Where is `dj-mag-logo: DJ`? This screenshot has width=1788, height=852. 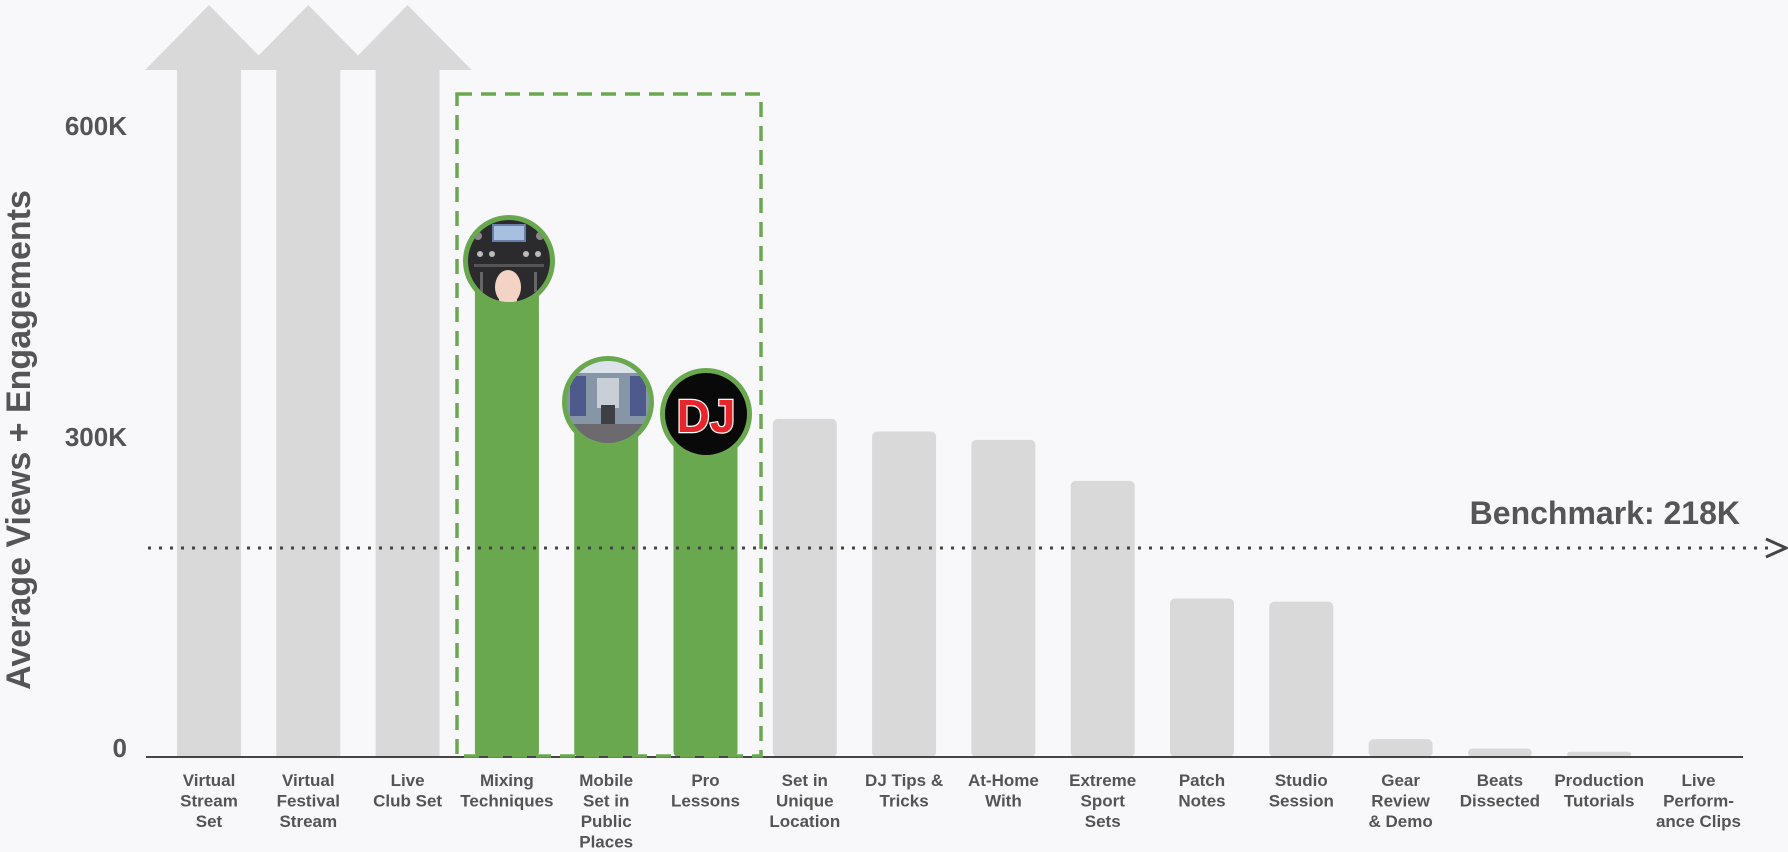 dj-mag-logo: DJ is located at coordinates (706, 414).